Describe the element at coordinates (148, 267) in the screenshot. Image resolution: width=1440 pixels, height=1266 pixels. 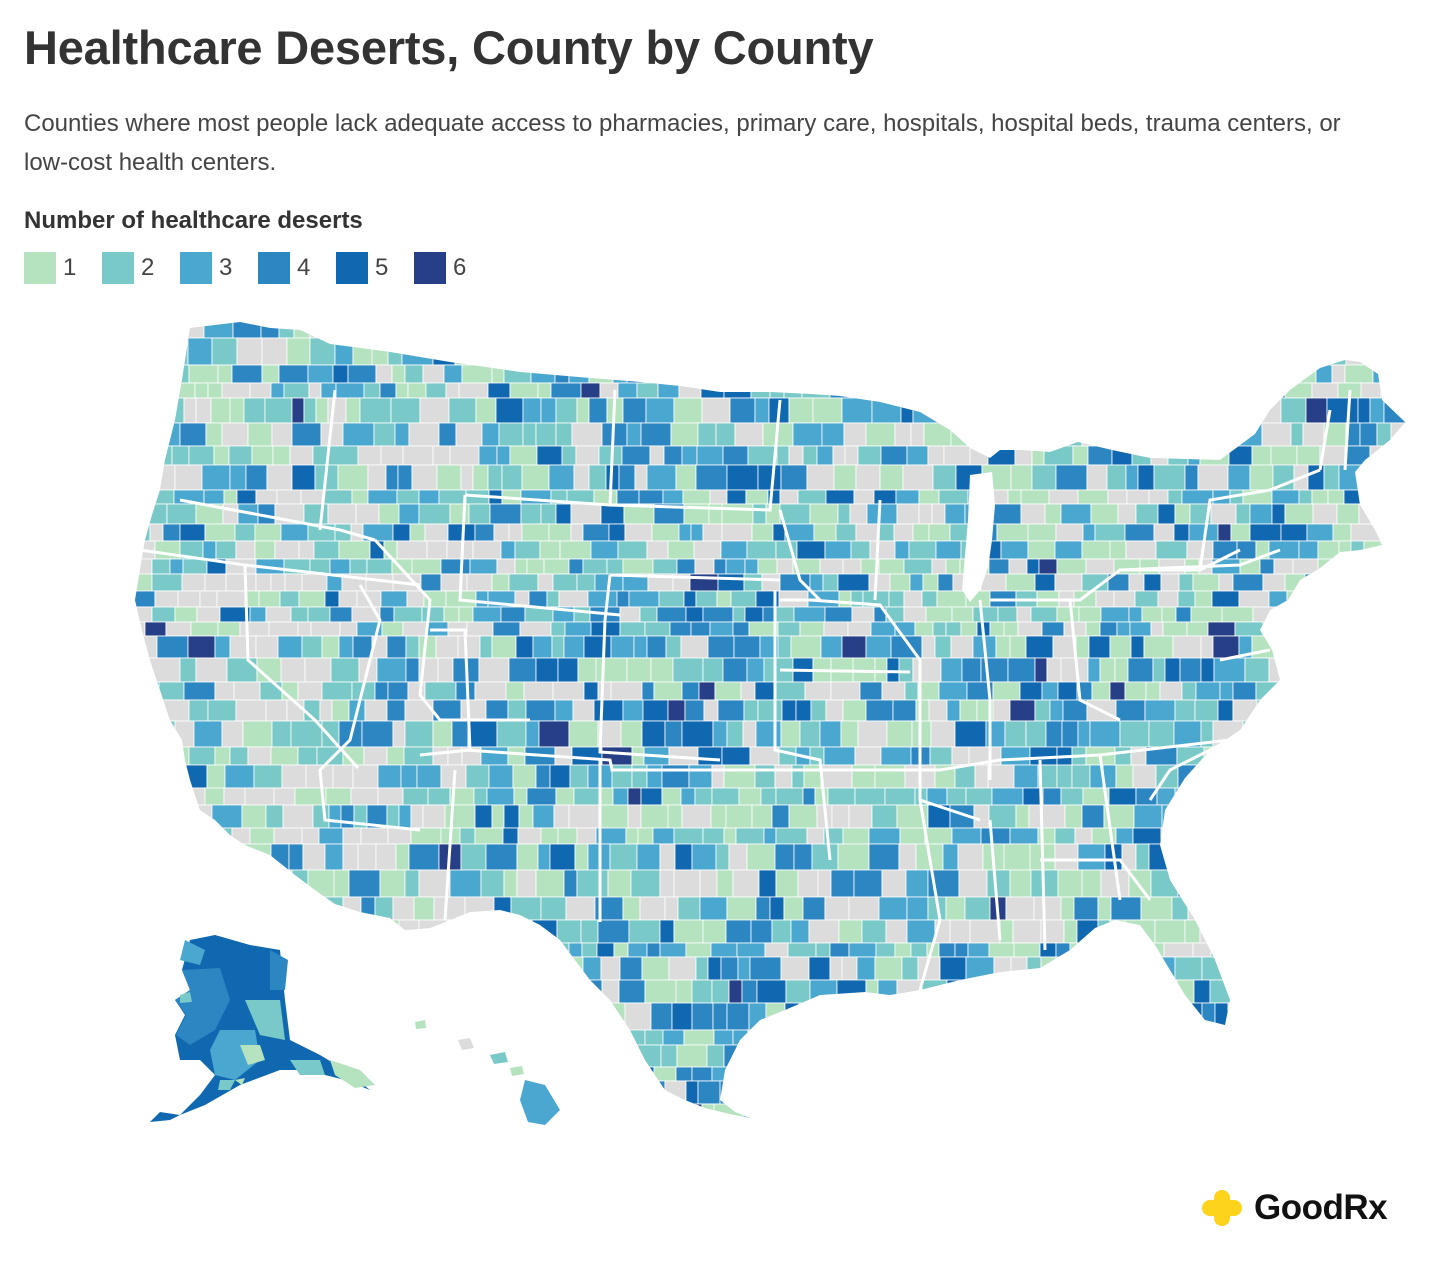
I see `legend-label: 2` at that location.